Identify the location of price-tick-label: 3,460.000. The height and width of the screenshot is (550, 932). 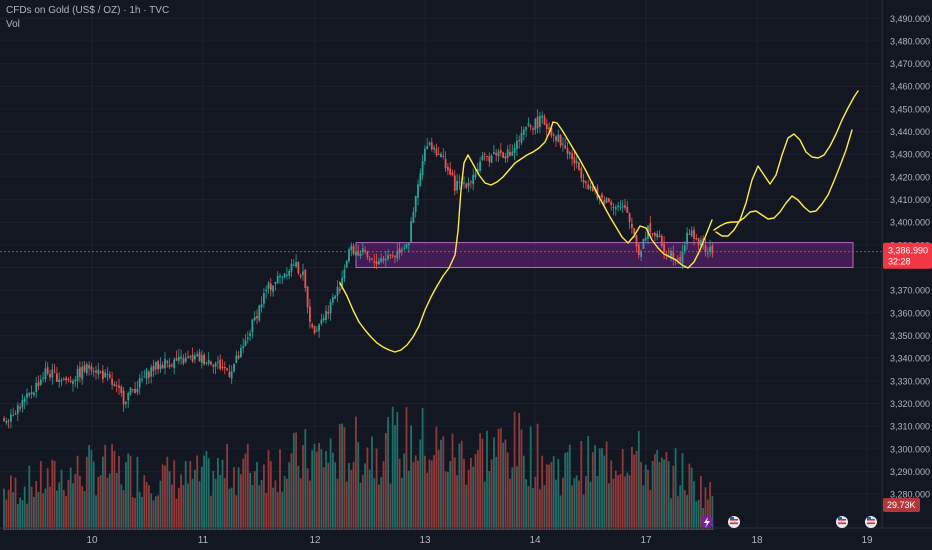
(910, 87).